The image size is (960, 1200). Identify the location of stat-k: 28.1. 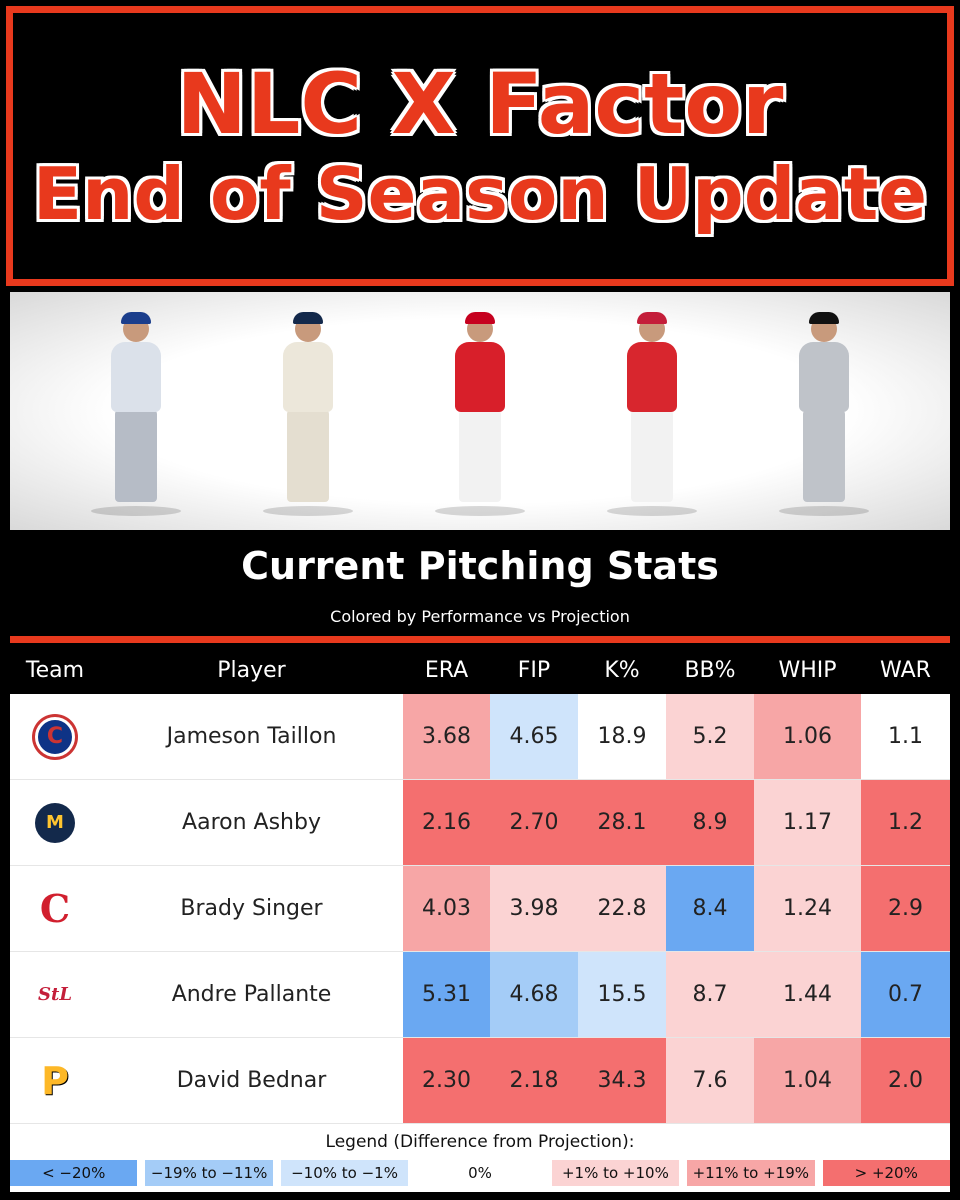
(622, 822).